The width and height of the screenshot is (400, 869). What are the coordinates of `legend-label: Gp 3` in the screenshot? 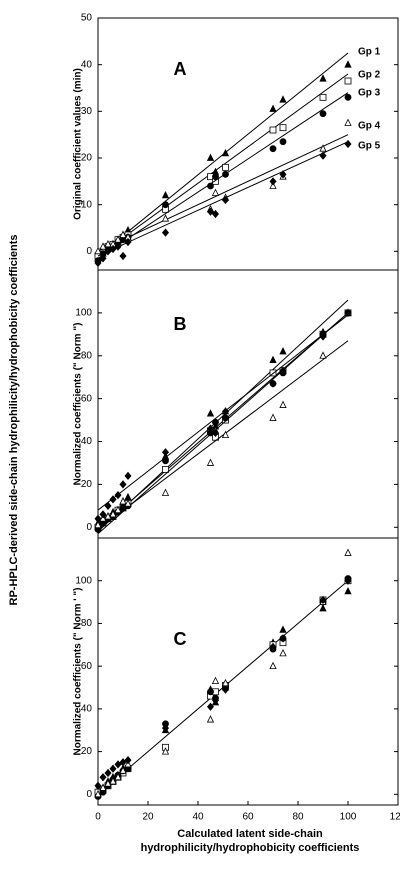 It's located at (369, 93).